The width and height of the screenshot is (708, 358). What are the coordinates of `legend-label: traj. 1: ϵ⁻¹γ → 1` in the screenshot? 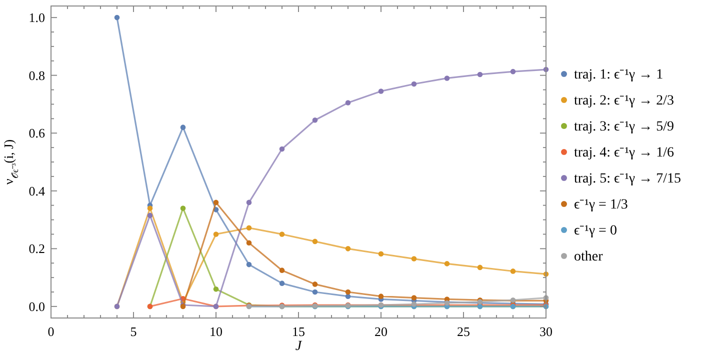 It's located at (619, 75).